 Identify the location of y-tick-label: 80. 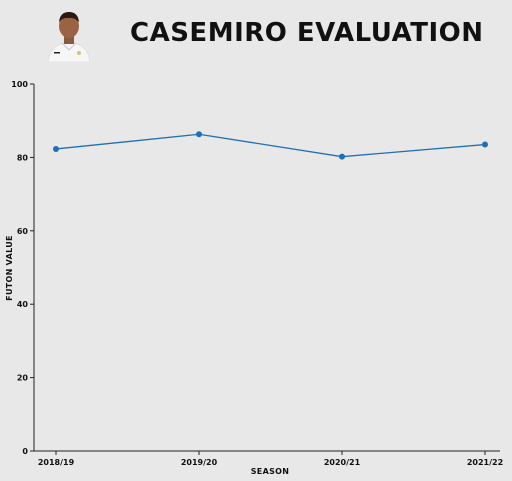
(23, 157).